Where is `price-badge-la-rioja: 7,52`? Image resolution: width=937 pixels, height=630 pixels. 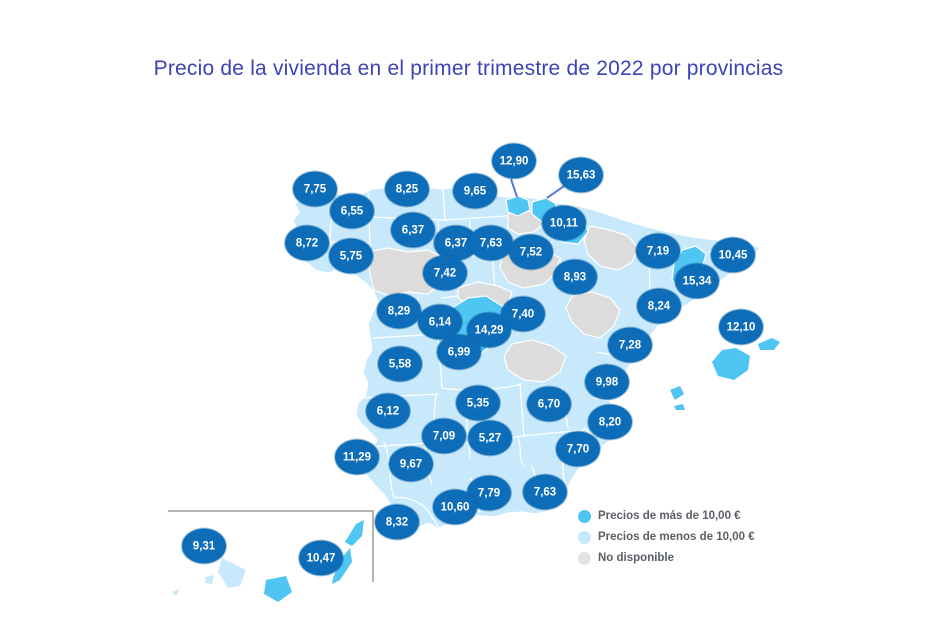
price-badge-la-rioja: 7,52 is located at coordinates (531, 252).